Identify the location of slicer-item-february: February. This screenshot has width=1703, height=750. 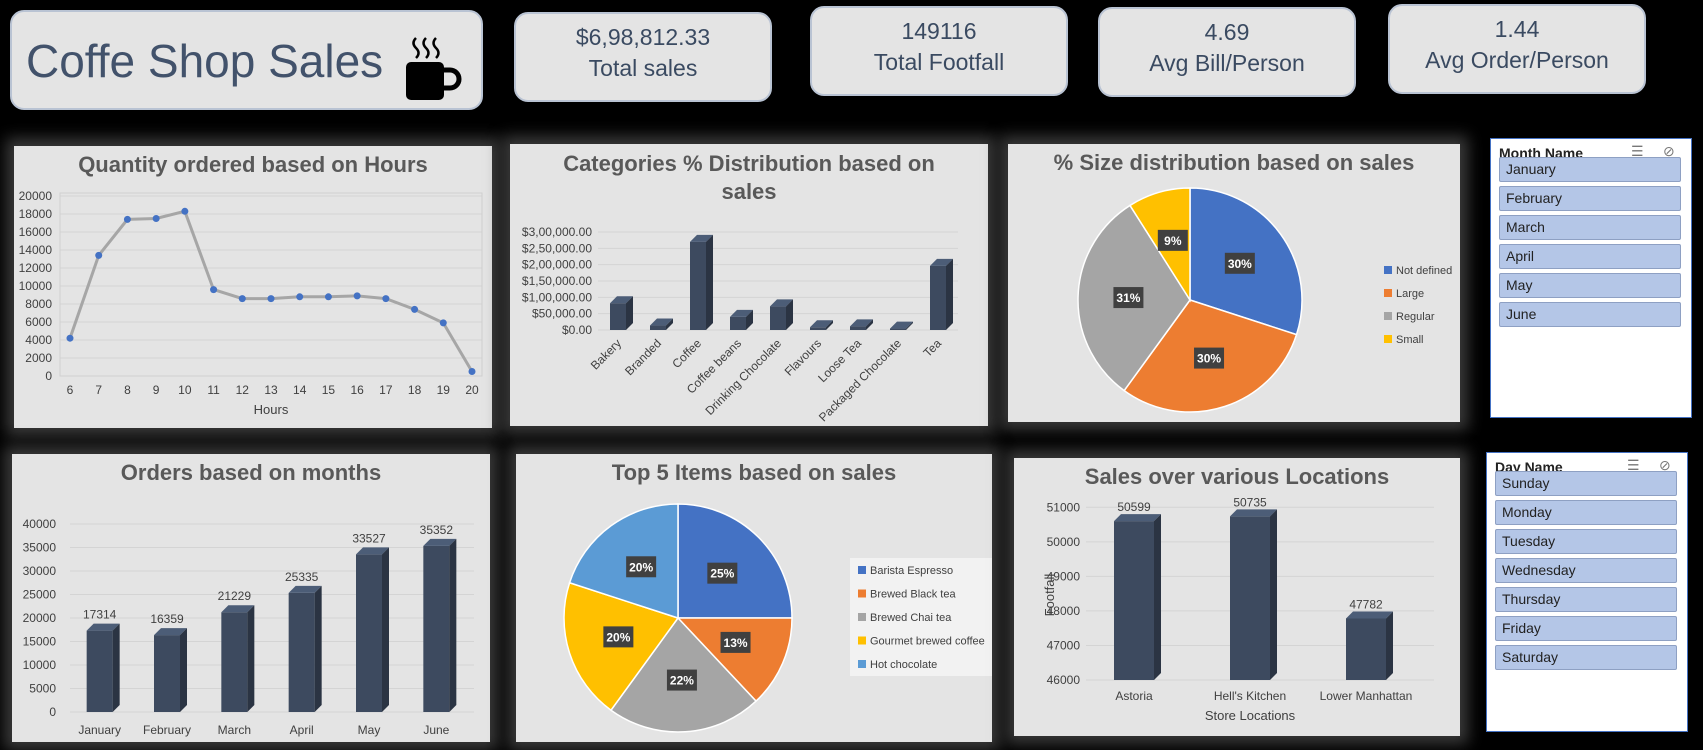
(1590, 198).